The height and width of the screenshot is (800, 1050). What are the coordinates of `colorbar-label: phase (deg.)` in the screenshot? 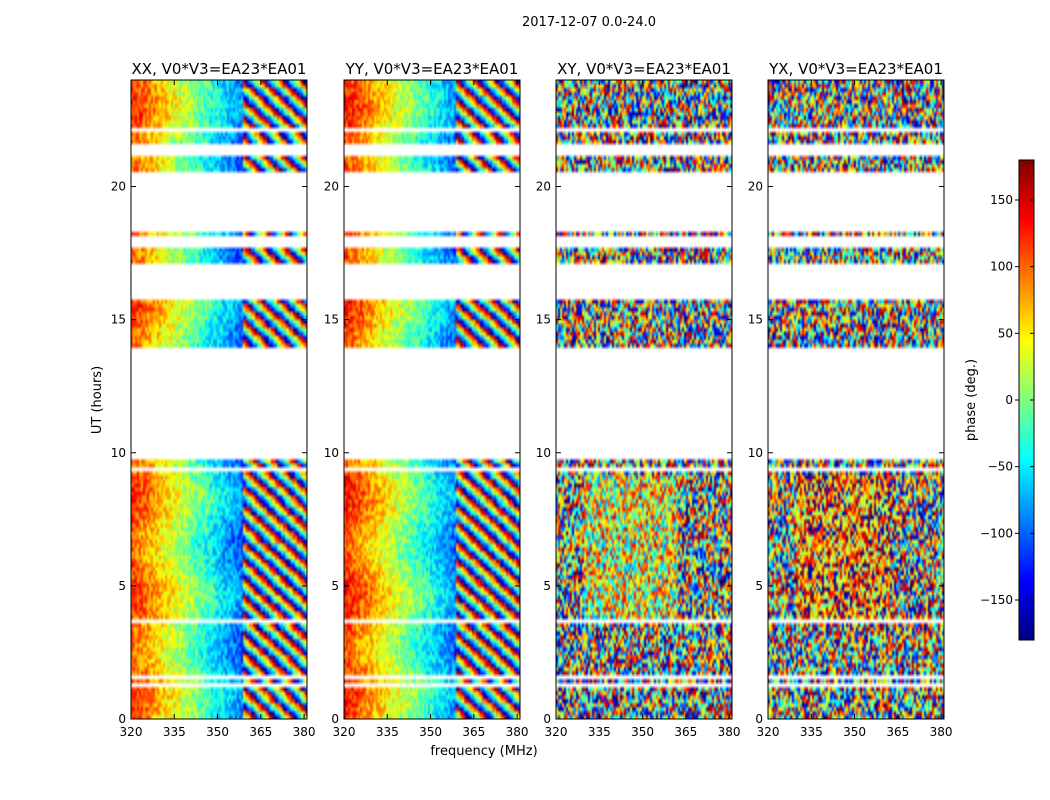 It's located at (971, 400).